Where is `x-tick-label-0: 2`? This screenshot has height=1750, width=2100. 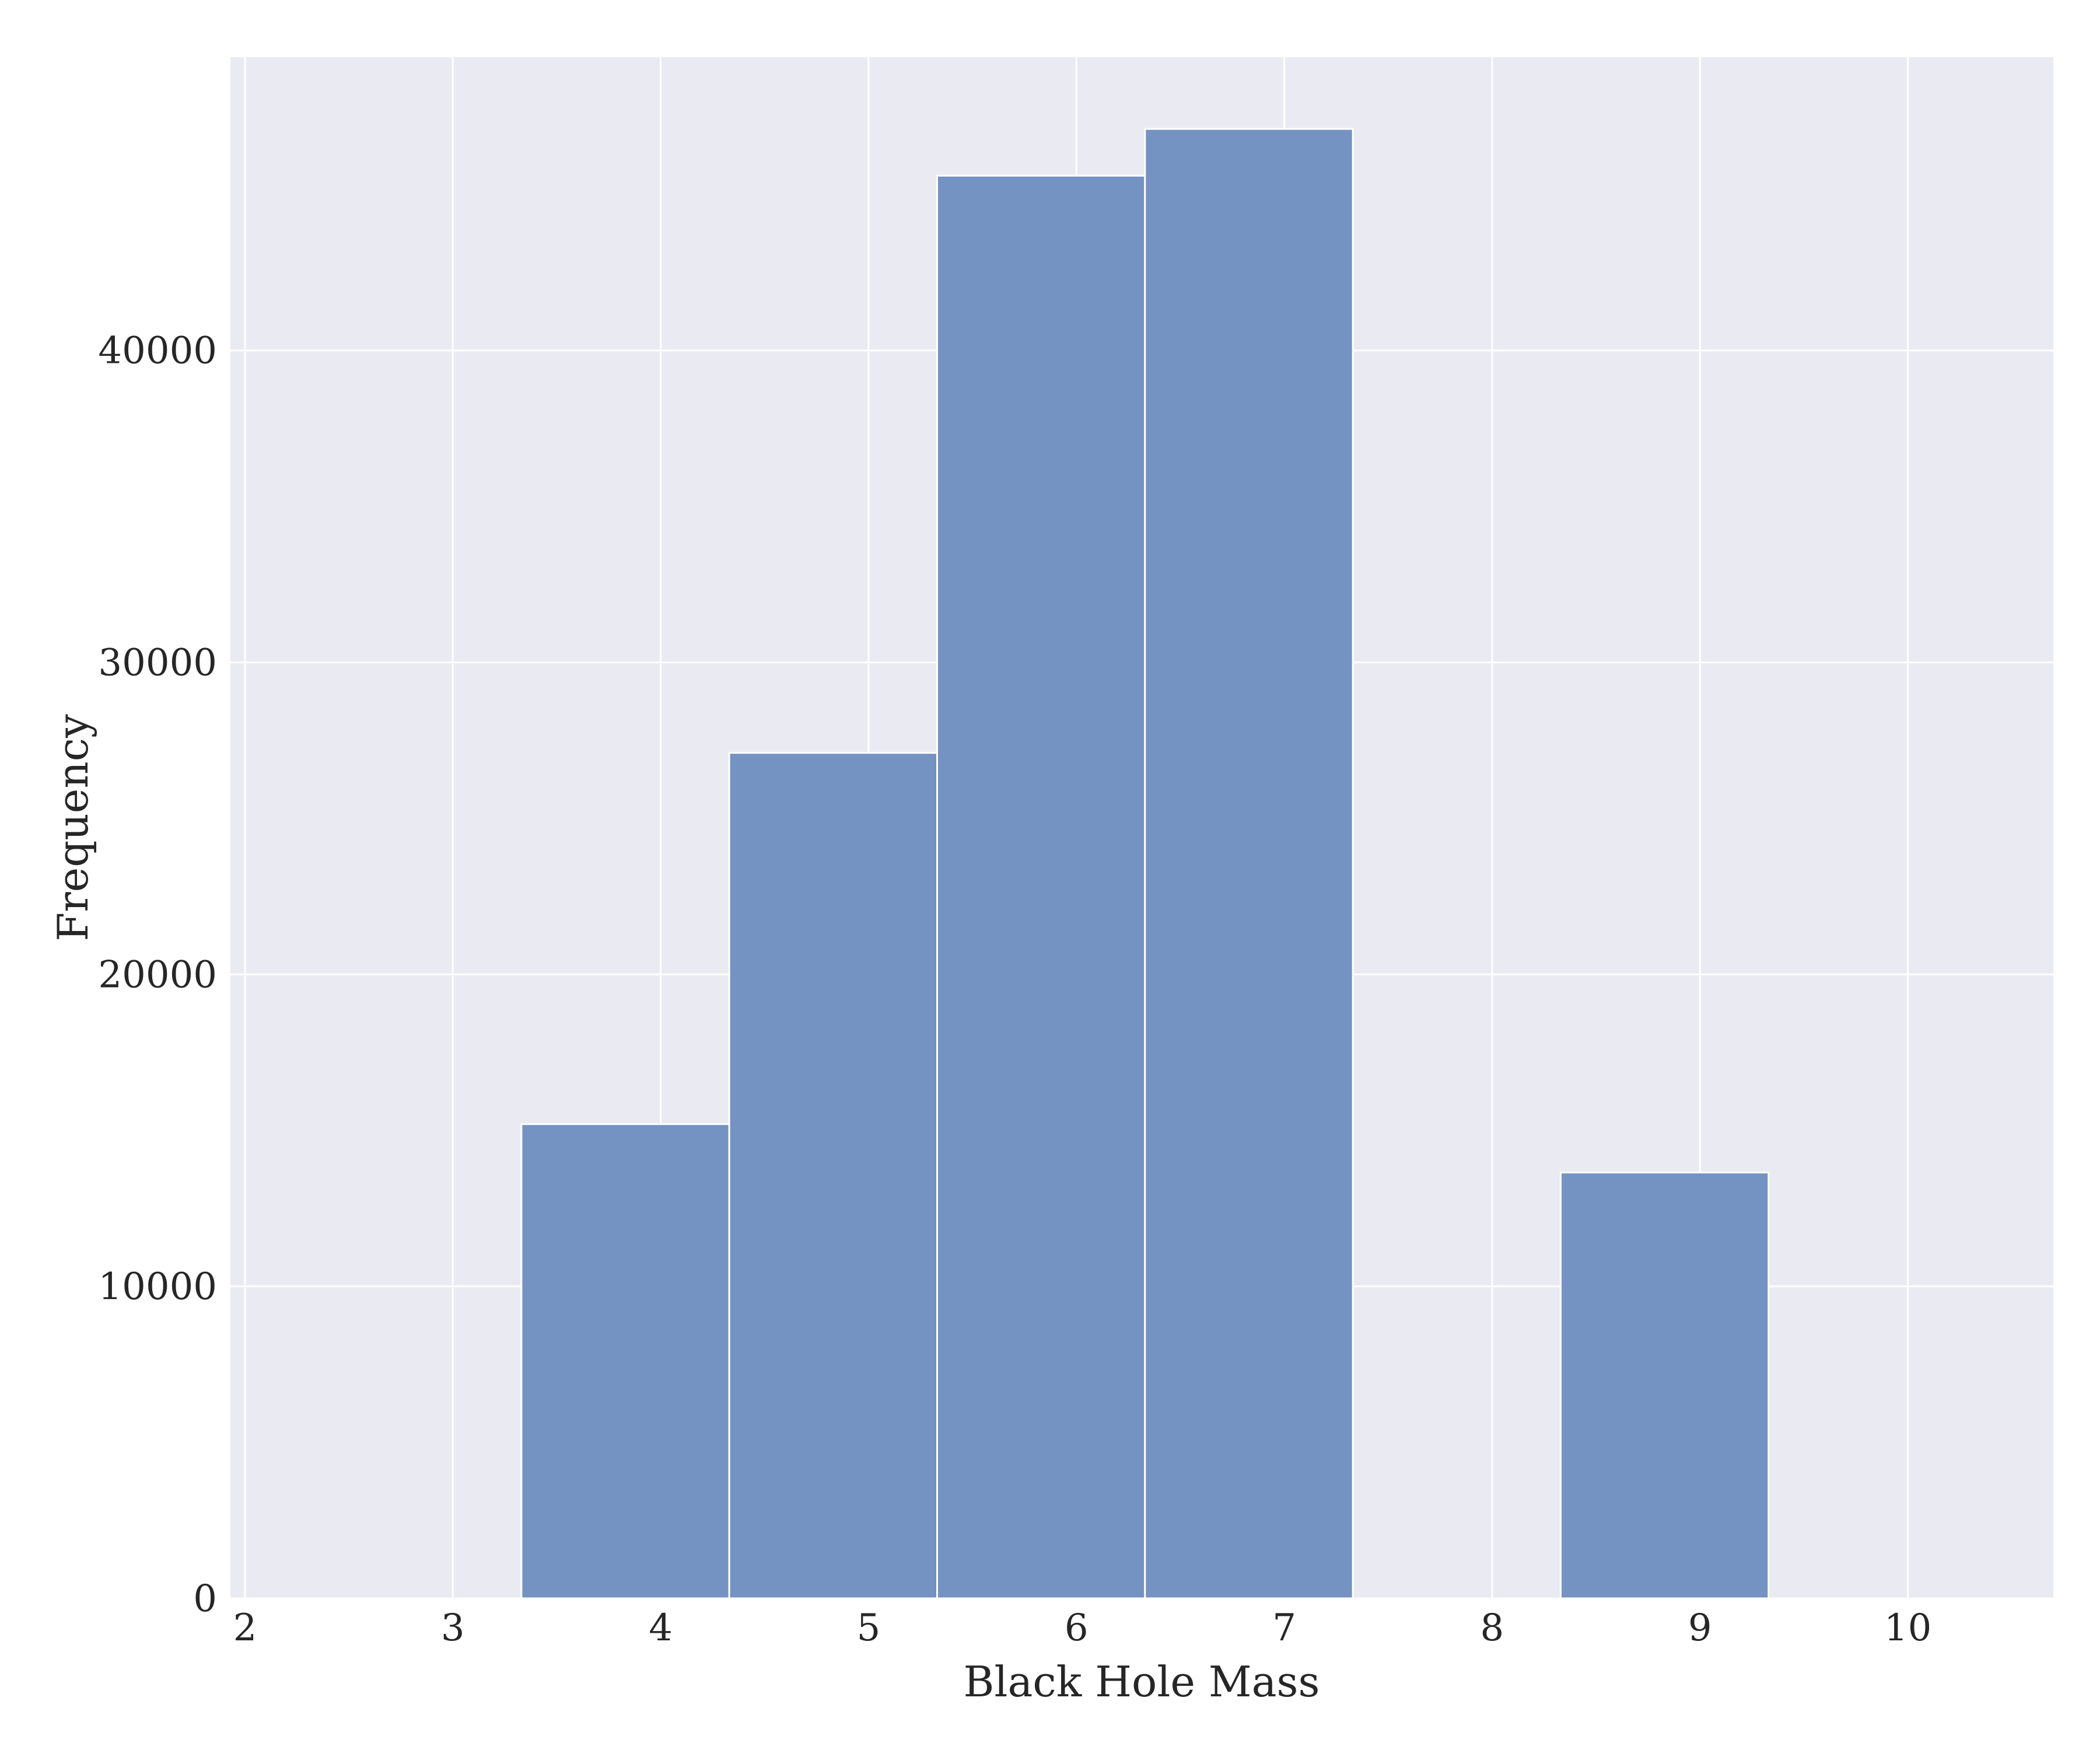
x-tick-label-0: 2 is located at coordinates (245, 1628).